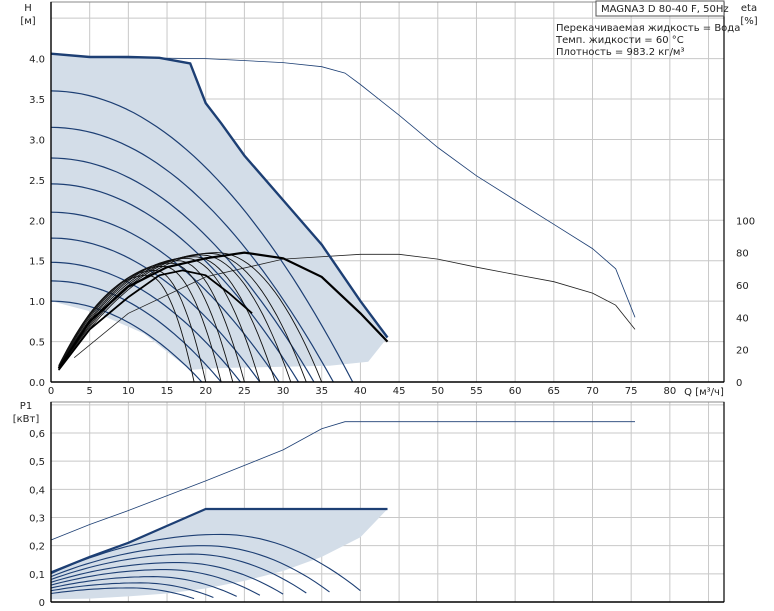  I want to click on x-tick-label: 45, so click(399, 391).